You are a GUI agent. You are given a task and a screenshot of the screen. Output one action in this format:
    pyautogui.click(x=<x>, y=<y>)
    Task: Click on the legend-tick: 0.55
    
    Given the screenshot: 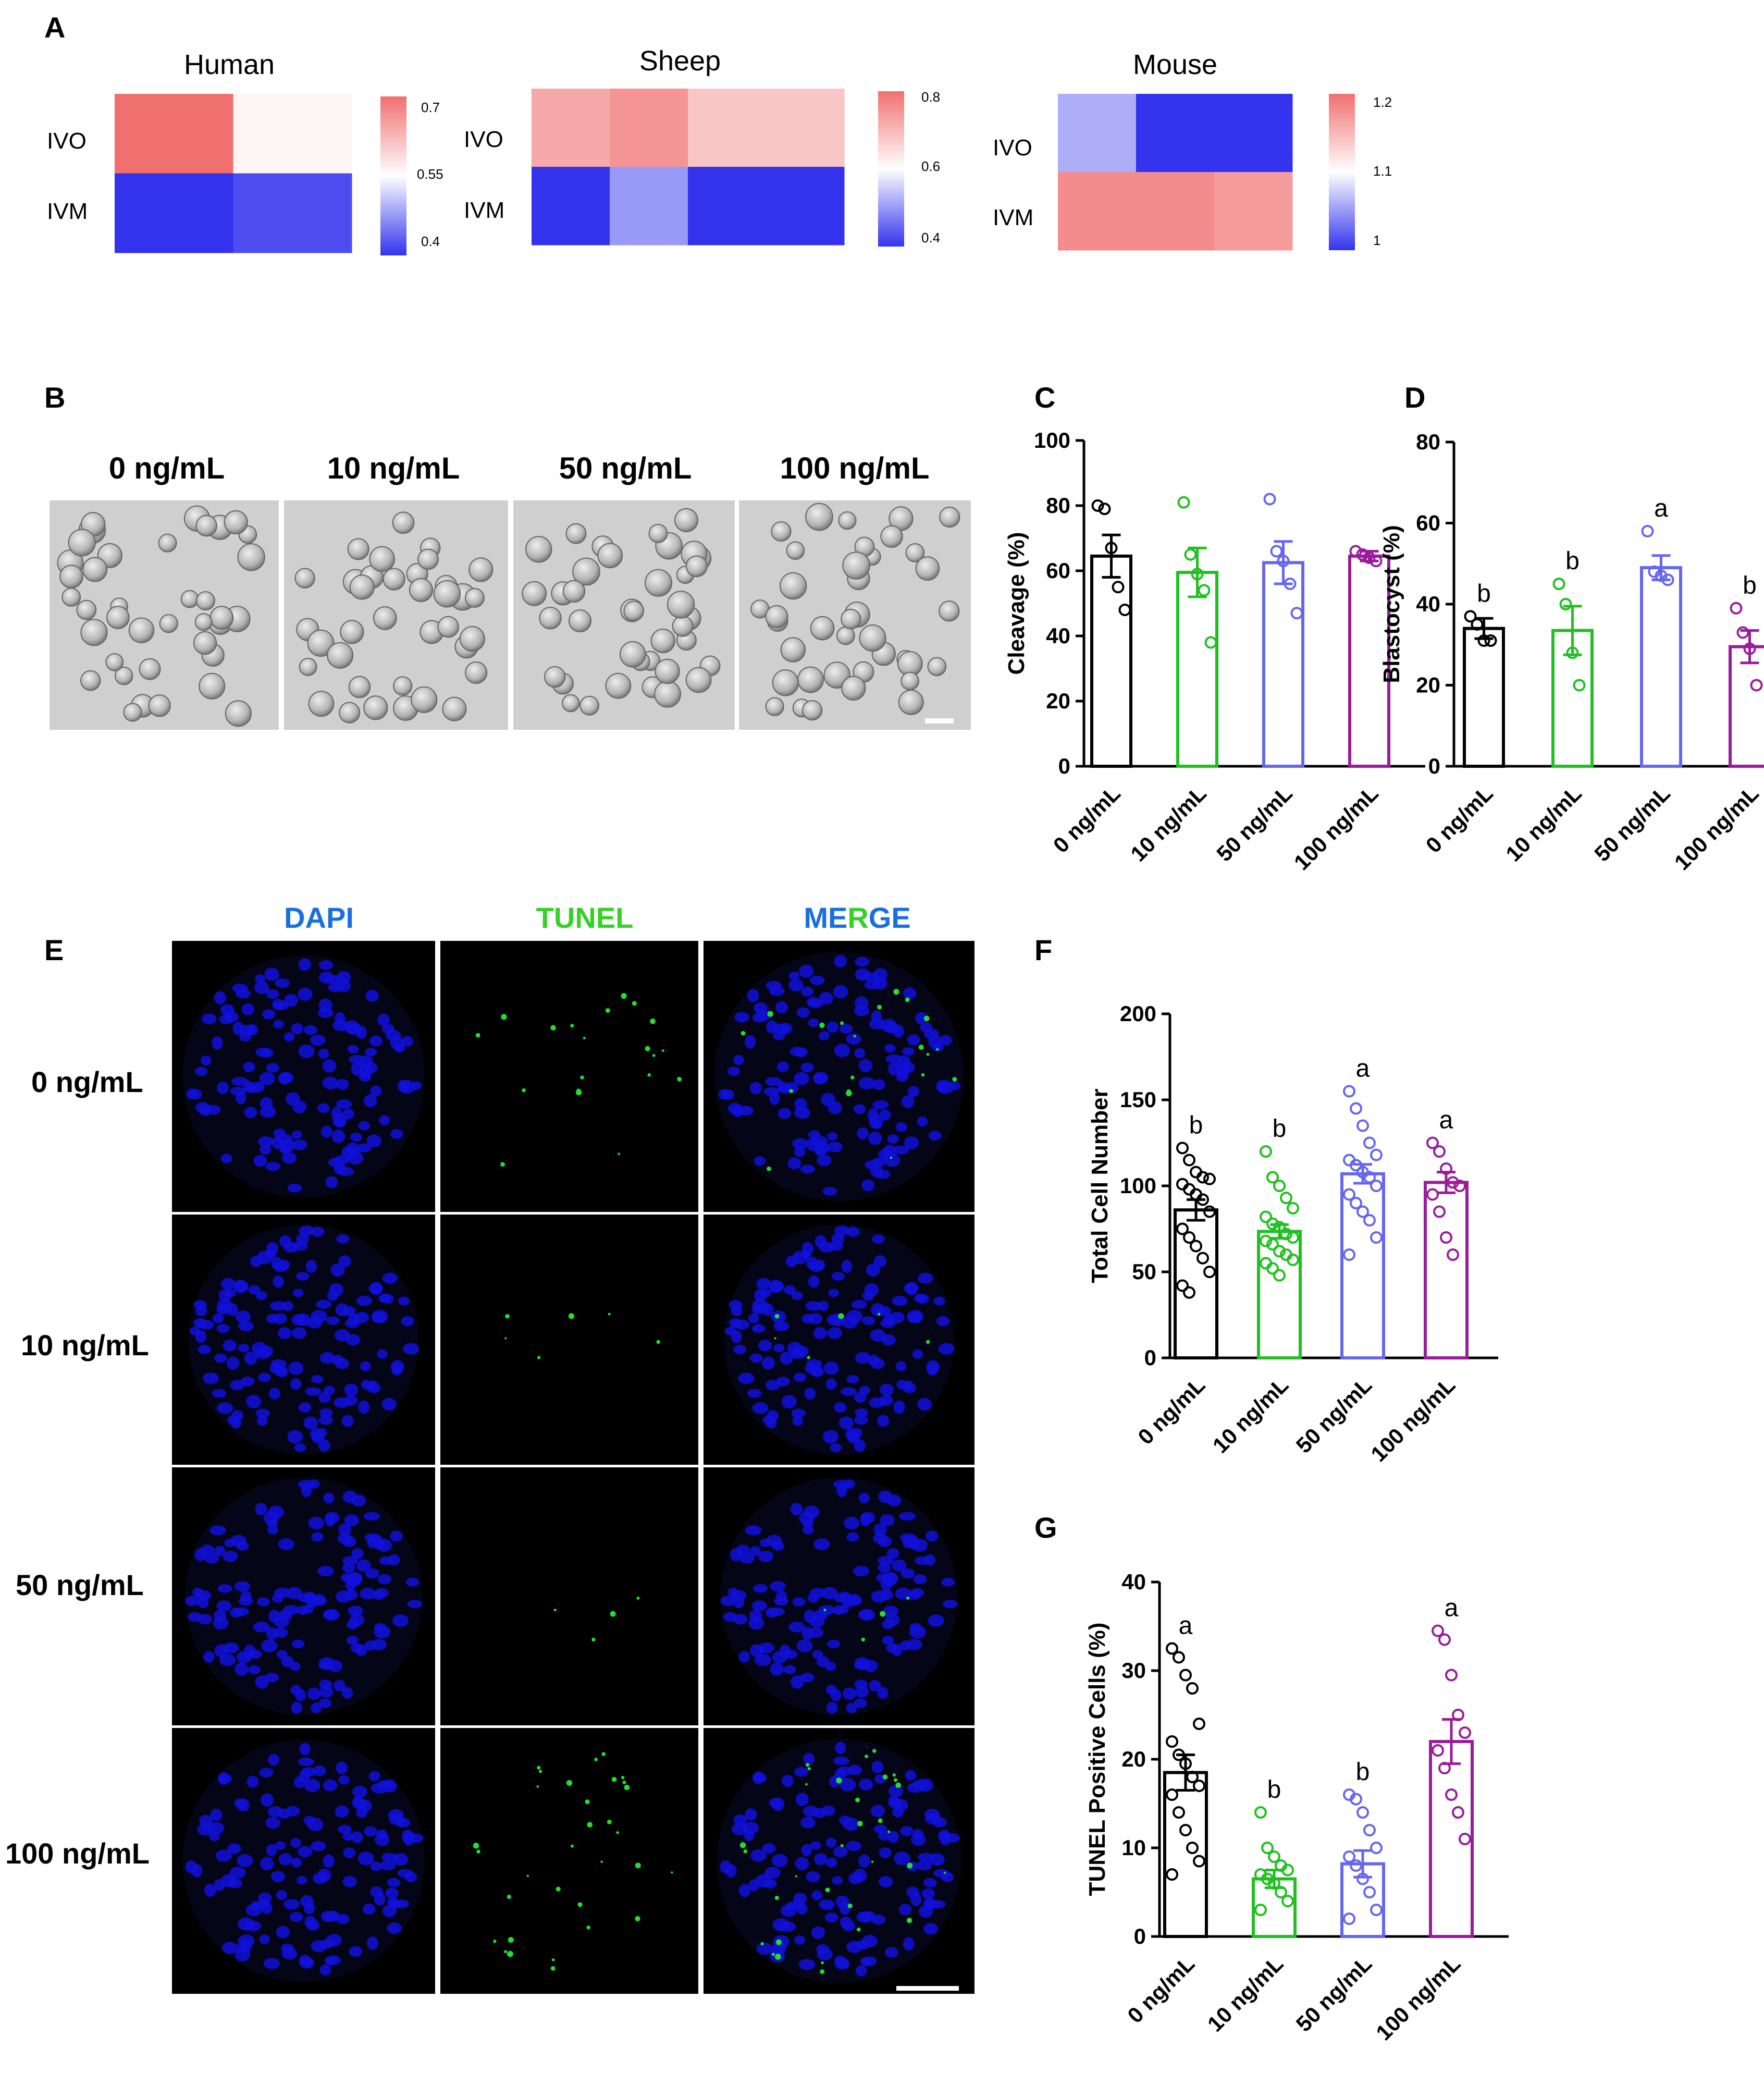 What is the action you would take?
    pyautogui.click(x=430, y=174)
    